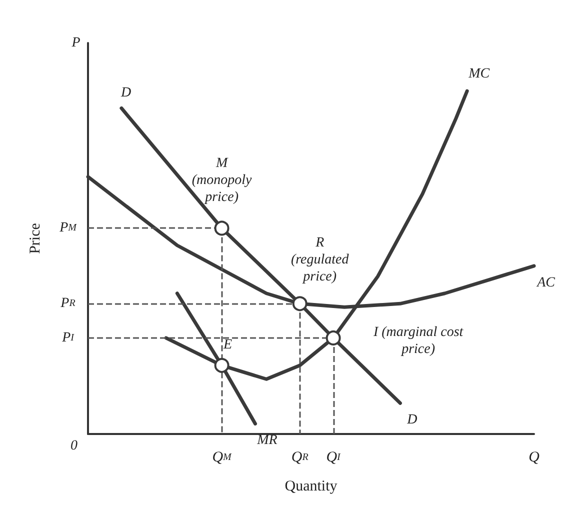  I want to click on annotation: E, so click(227, 344).